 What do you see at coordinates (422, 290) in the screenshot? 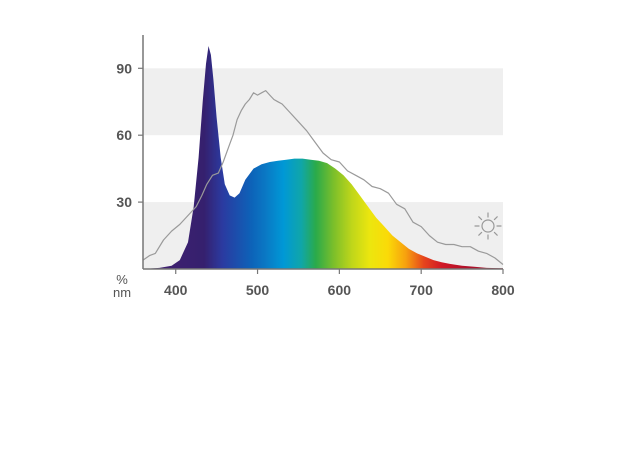
I see `x-tick-label: 700` at bounding box center [422, 290].